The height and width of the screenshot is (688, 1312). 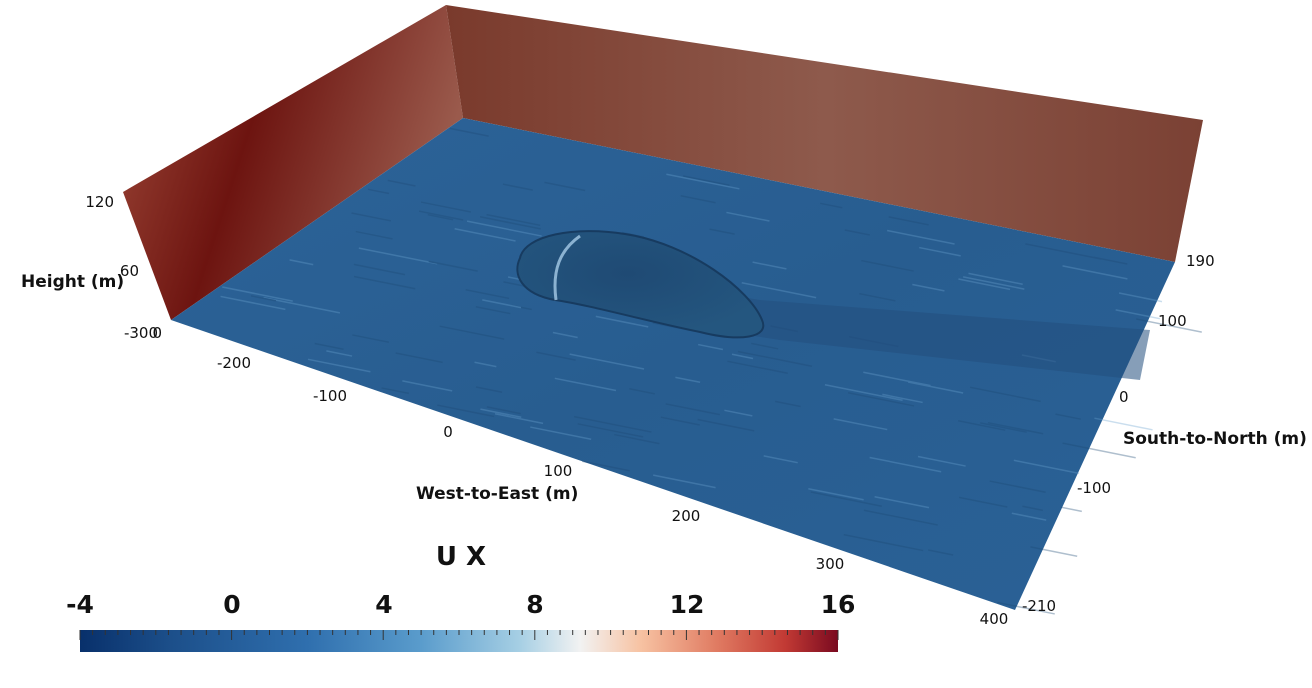 What do you see at coordinates (80, 604) in the screenshot?
I see `colorbar-tick--4: -4` at bounding box center [80, 604].